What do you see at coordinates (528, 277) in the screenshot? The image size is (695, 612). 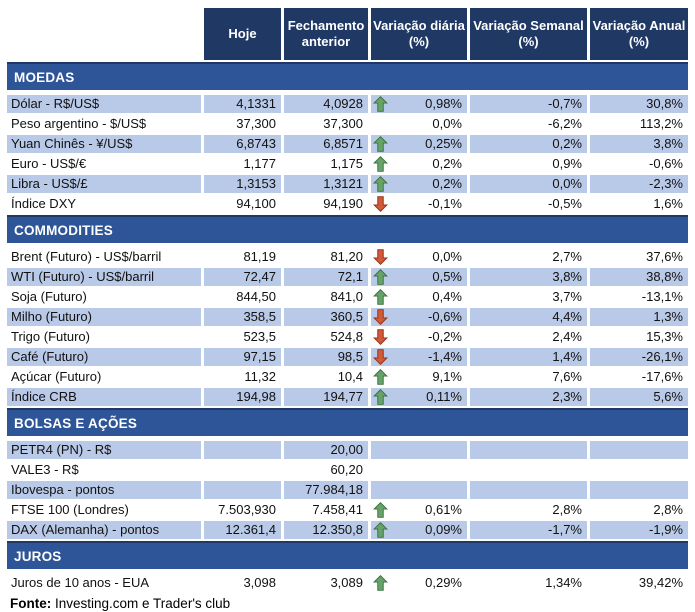 I see `cell-variacao-semanal: 3,8%` at bounding box center [528, 277].